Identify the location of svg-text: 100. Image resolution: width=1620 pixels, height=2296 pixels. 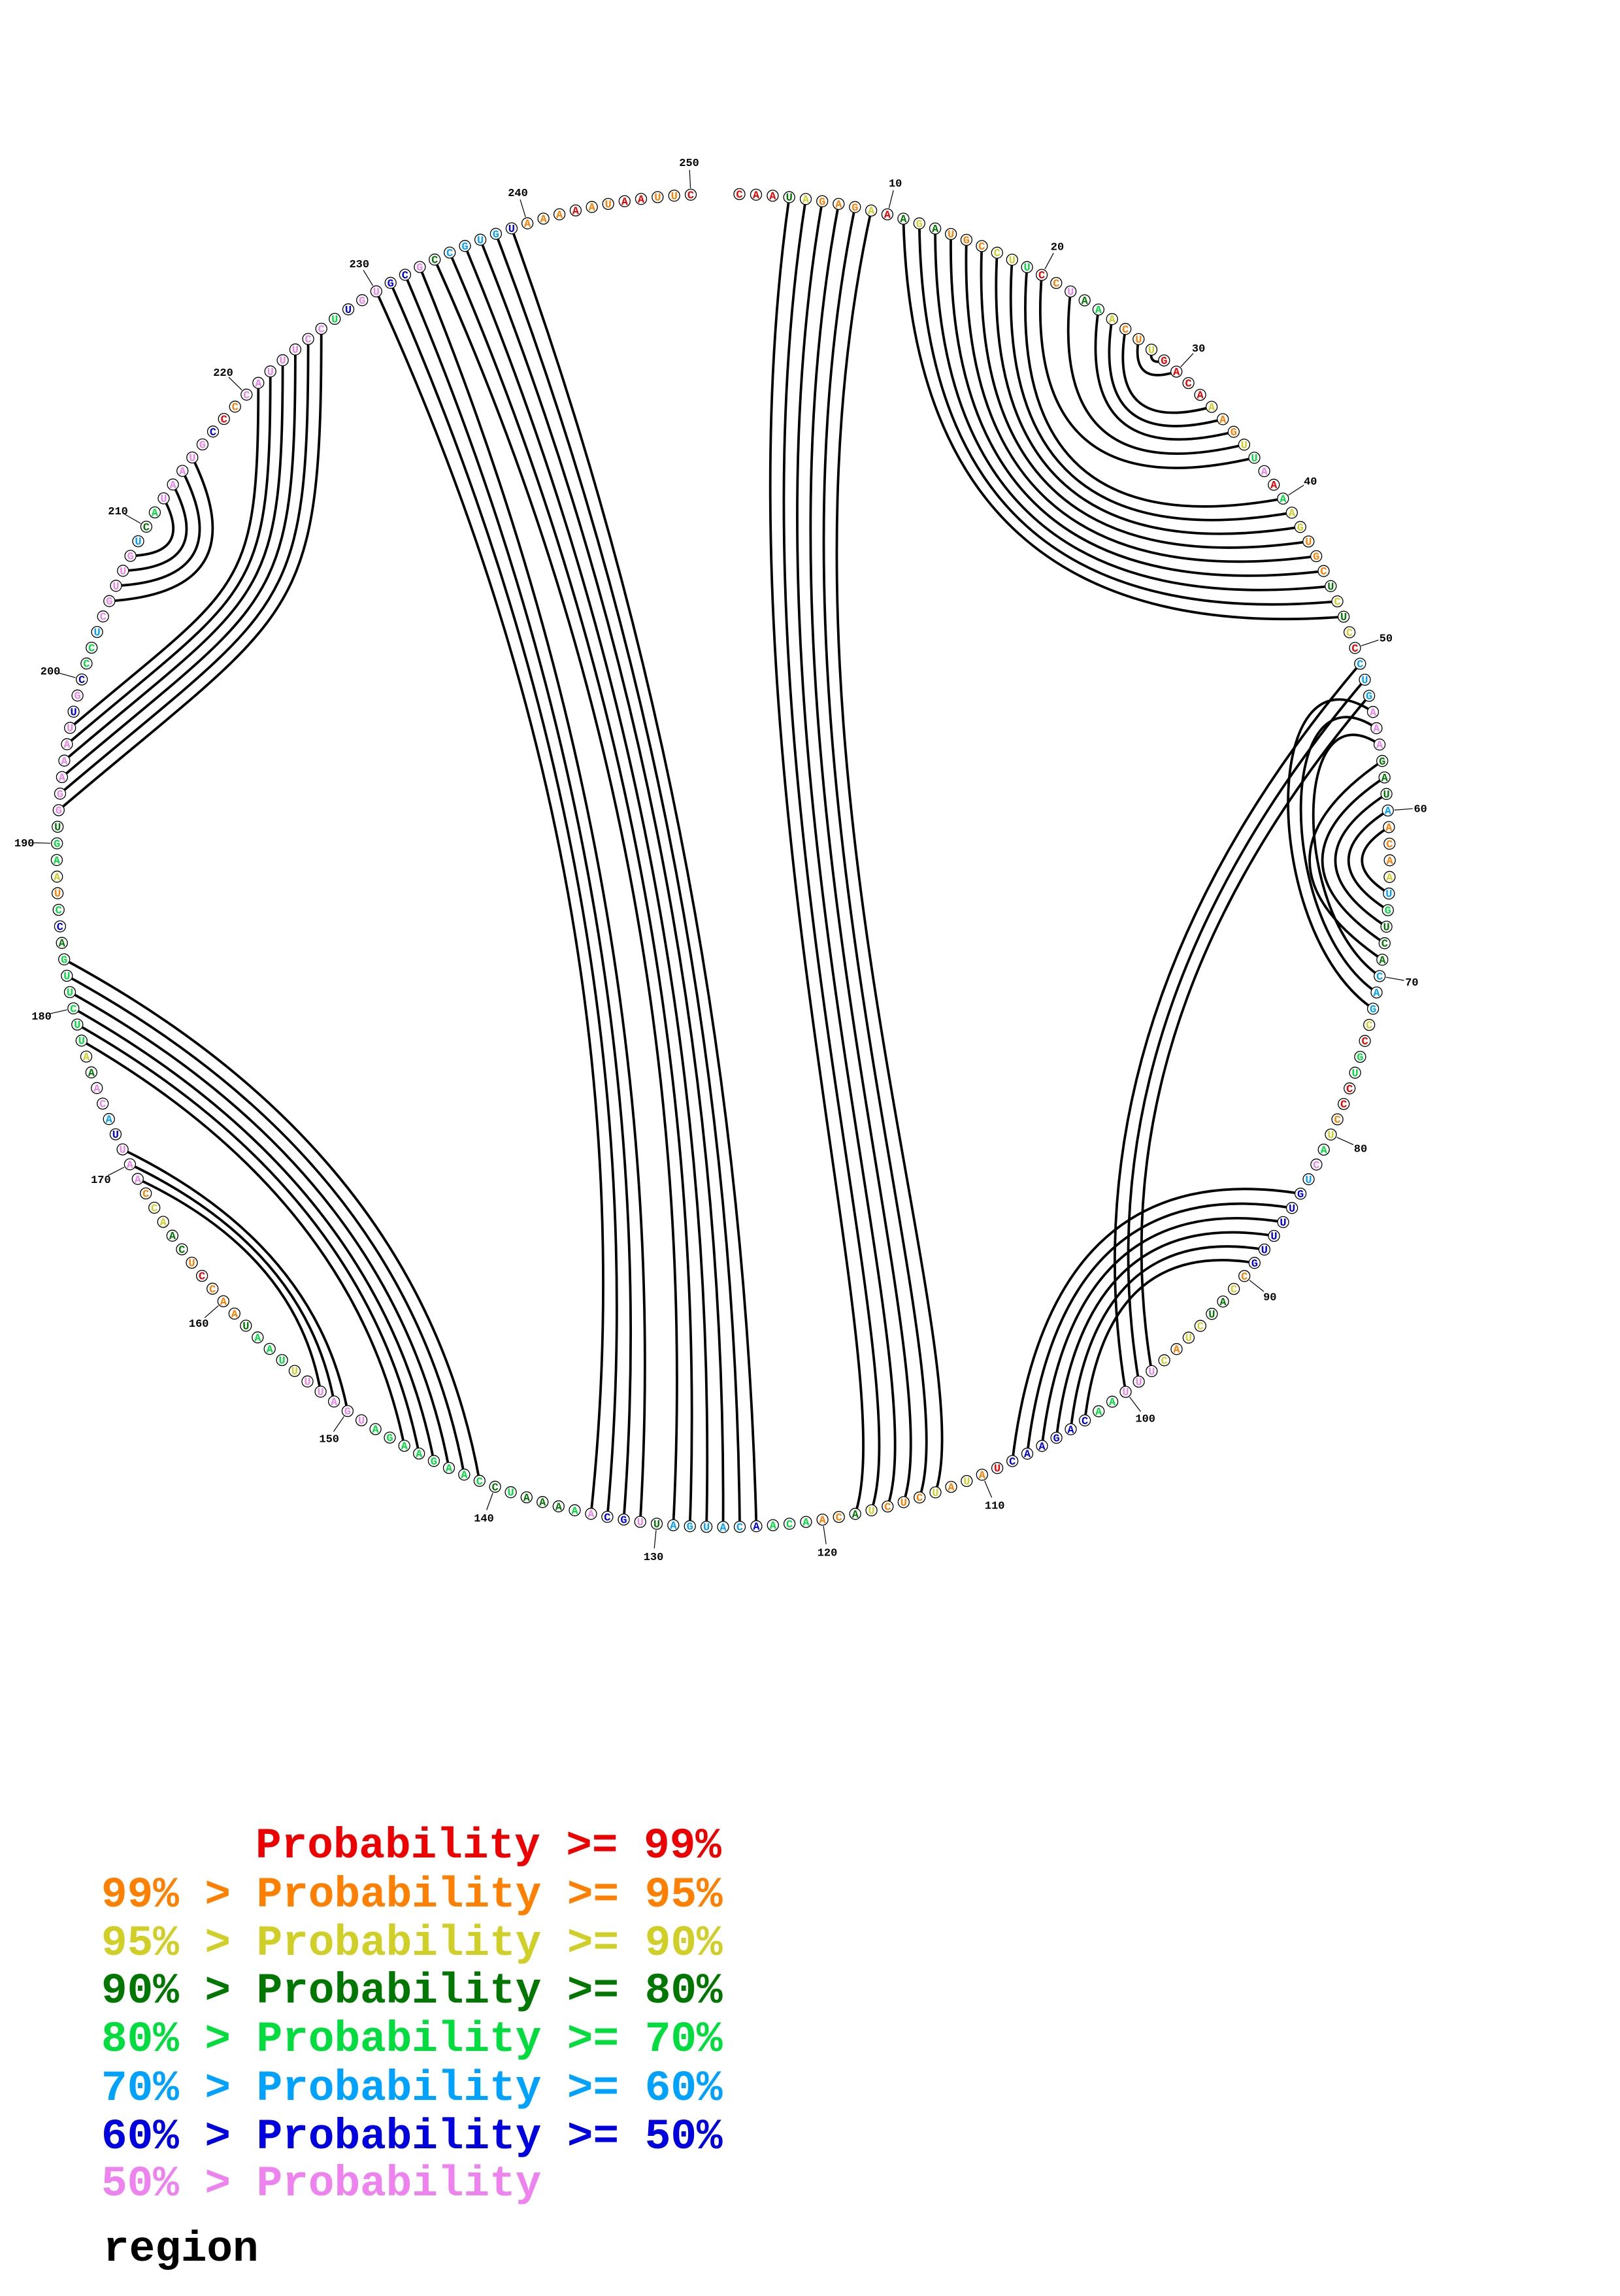
(1145, 1419).